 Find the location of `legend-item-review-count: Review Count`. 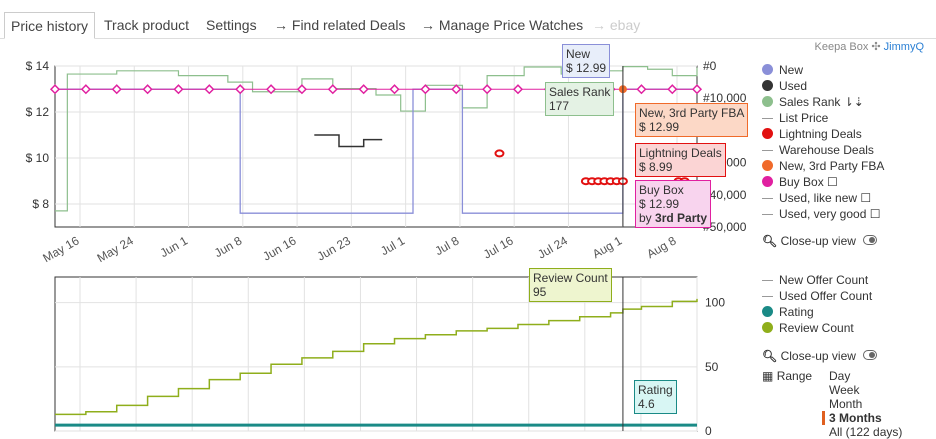

legend-item-review-count: Review Count is located at coordinates (808, 328).